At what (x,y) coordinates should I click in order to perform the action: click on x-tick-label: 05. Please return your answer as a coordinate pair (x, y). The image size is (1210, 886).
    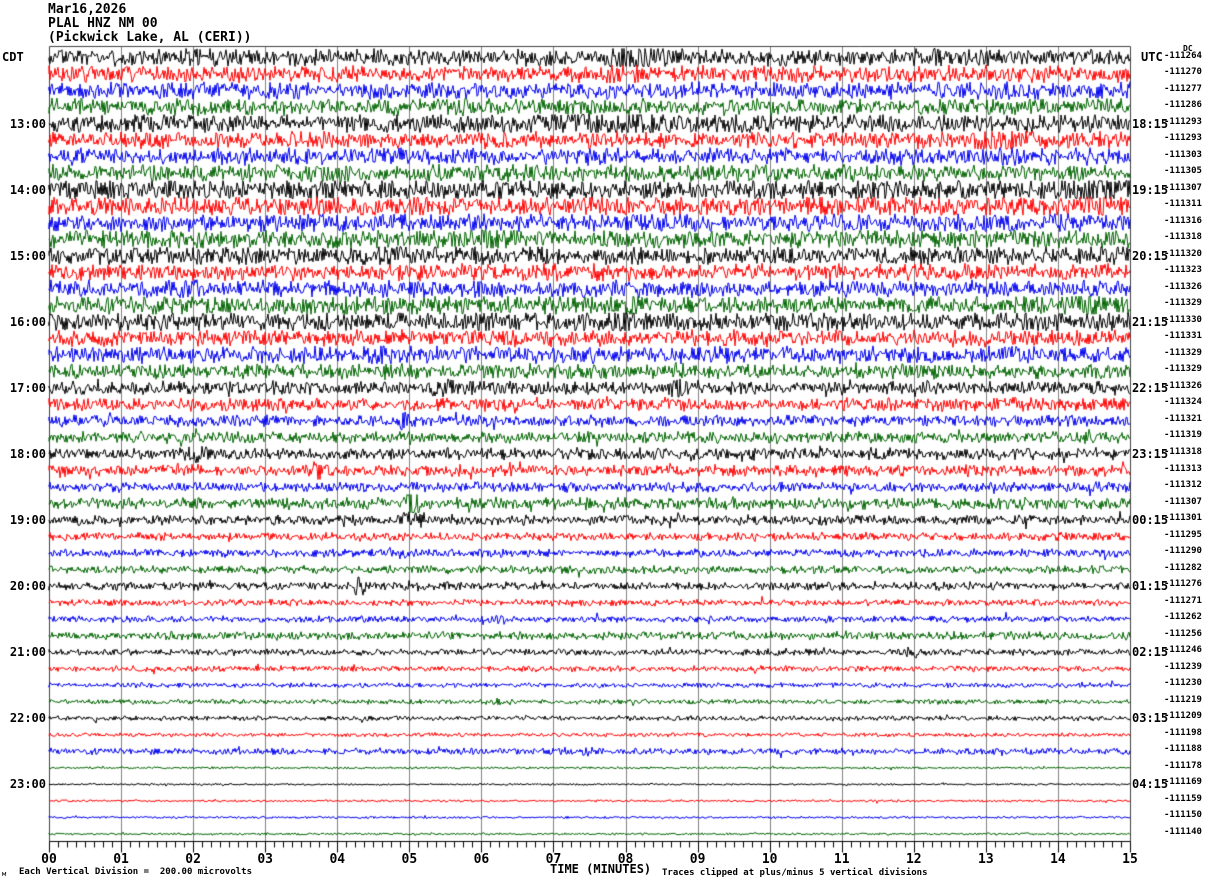
    Looking at the image, I should click on (409, 859).